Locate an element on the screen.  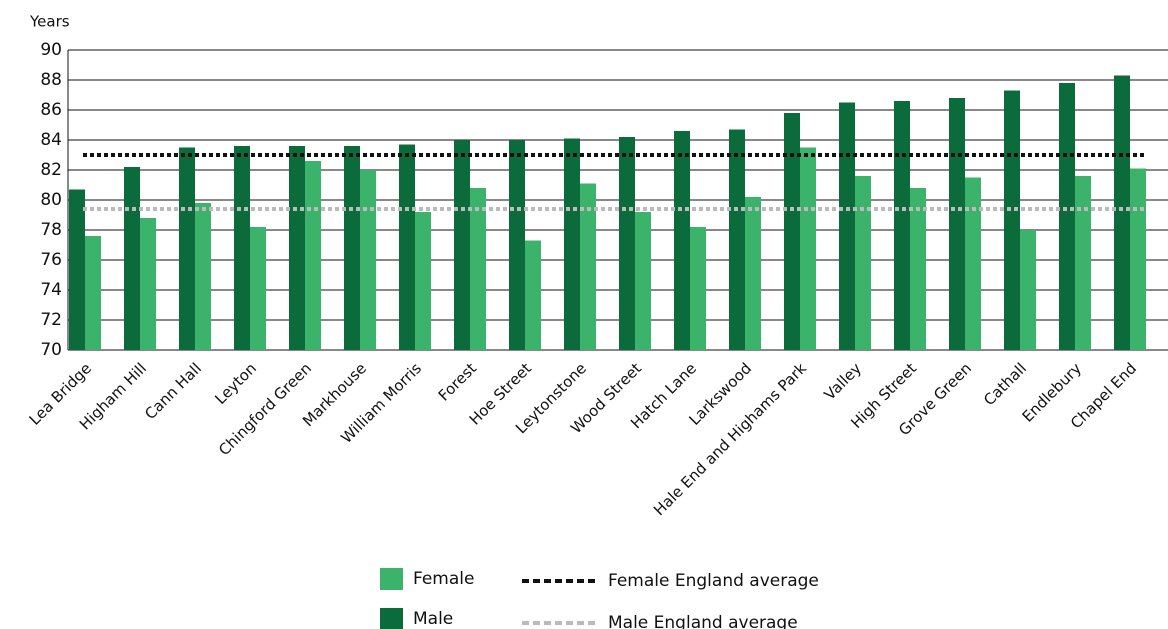
y-tick-label: 70 is located at coordinates (51, 350).